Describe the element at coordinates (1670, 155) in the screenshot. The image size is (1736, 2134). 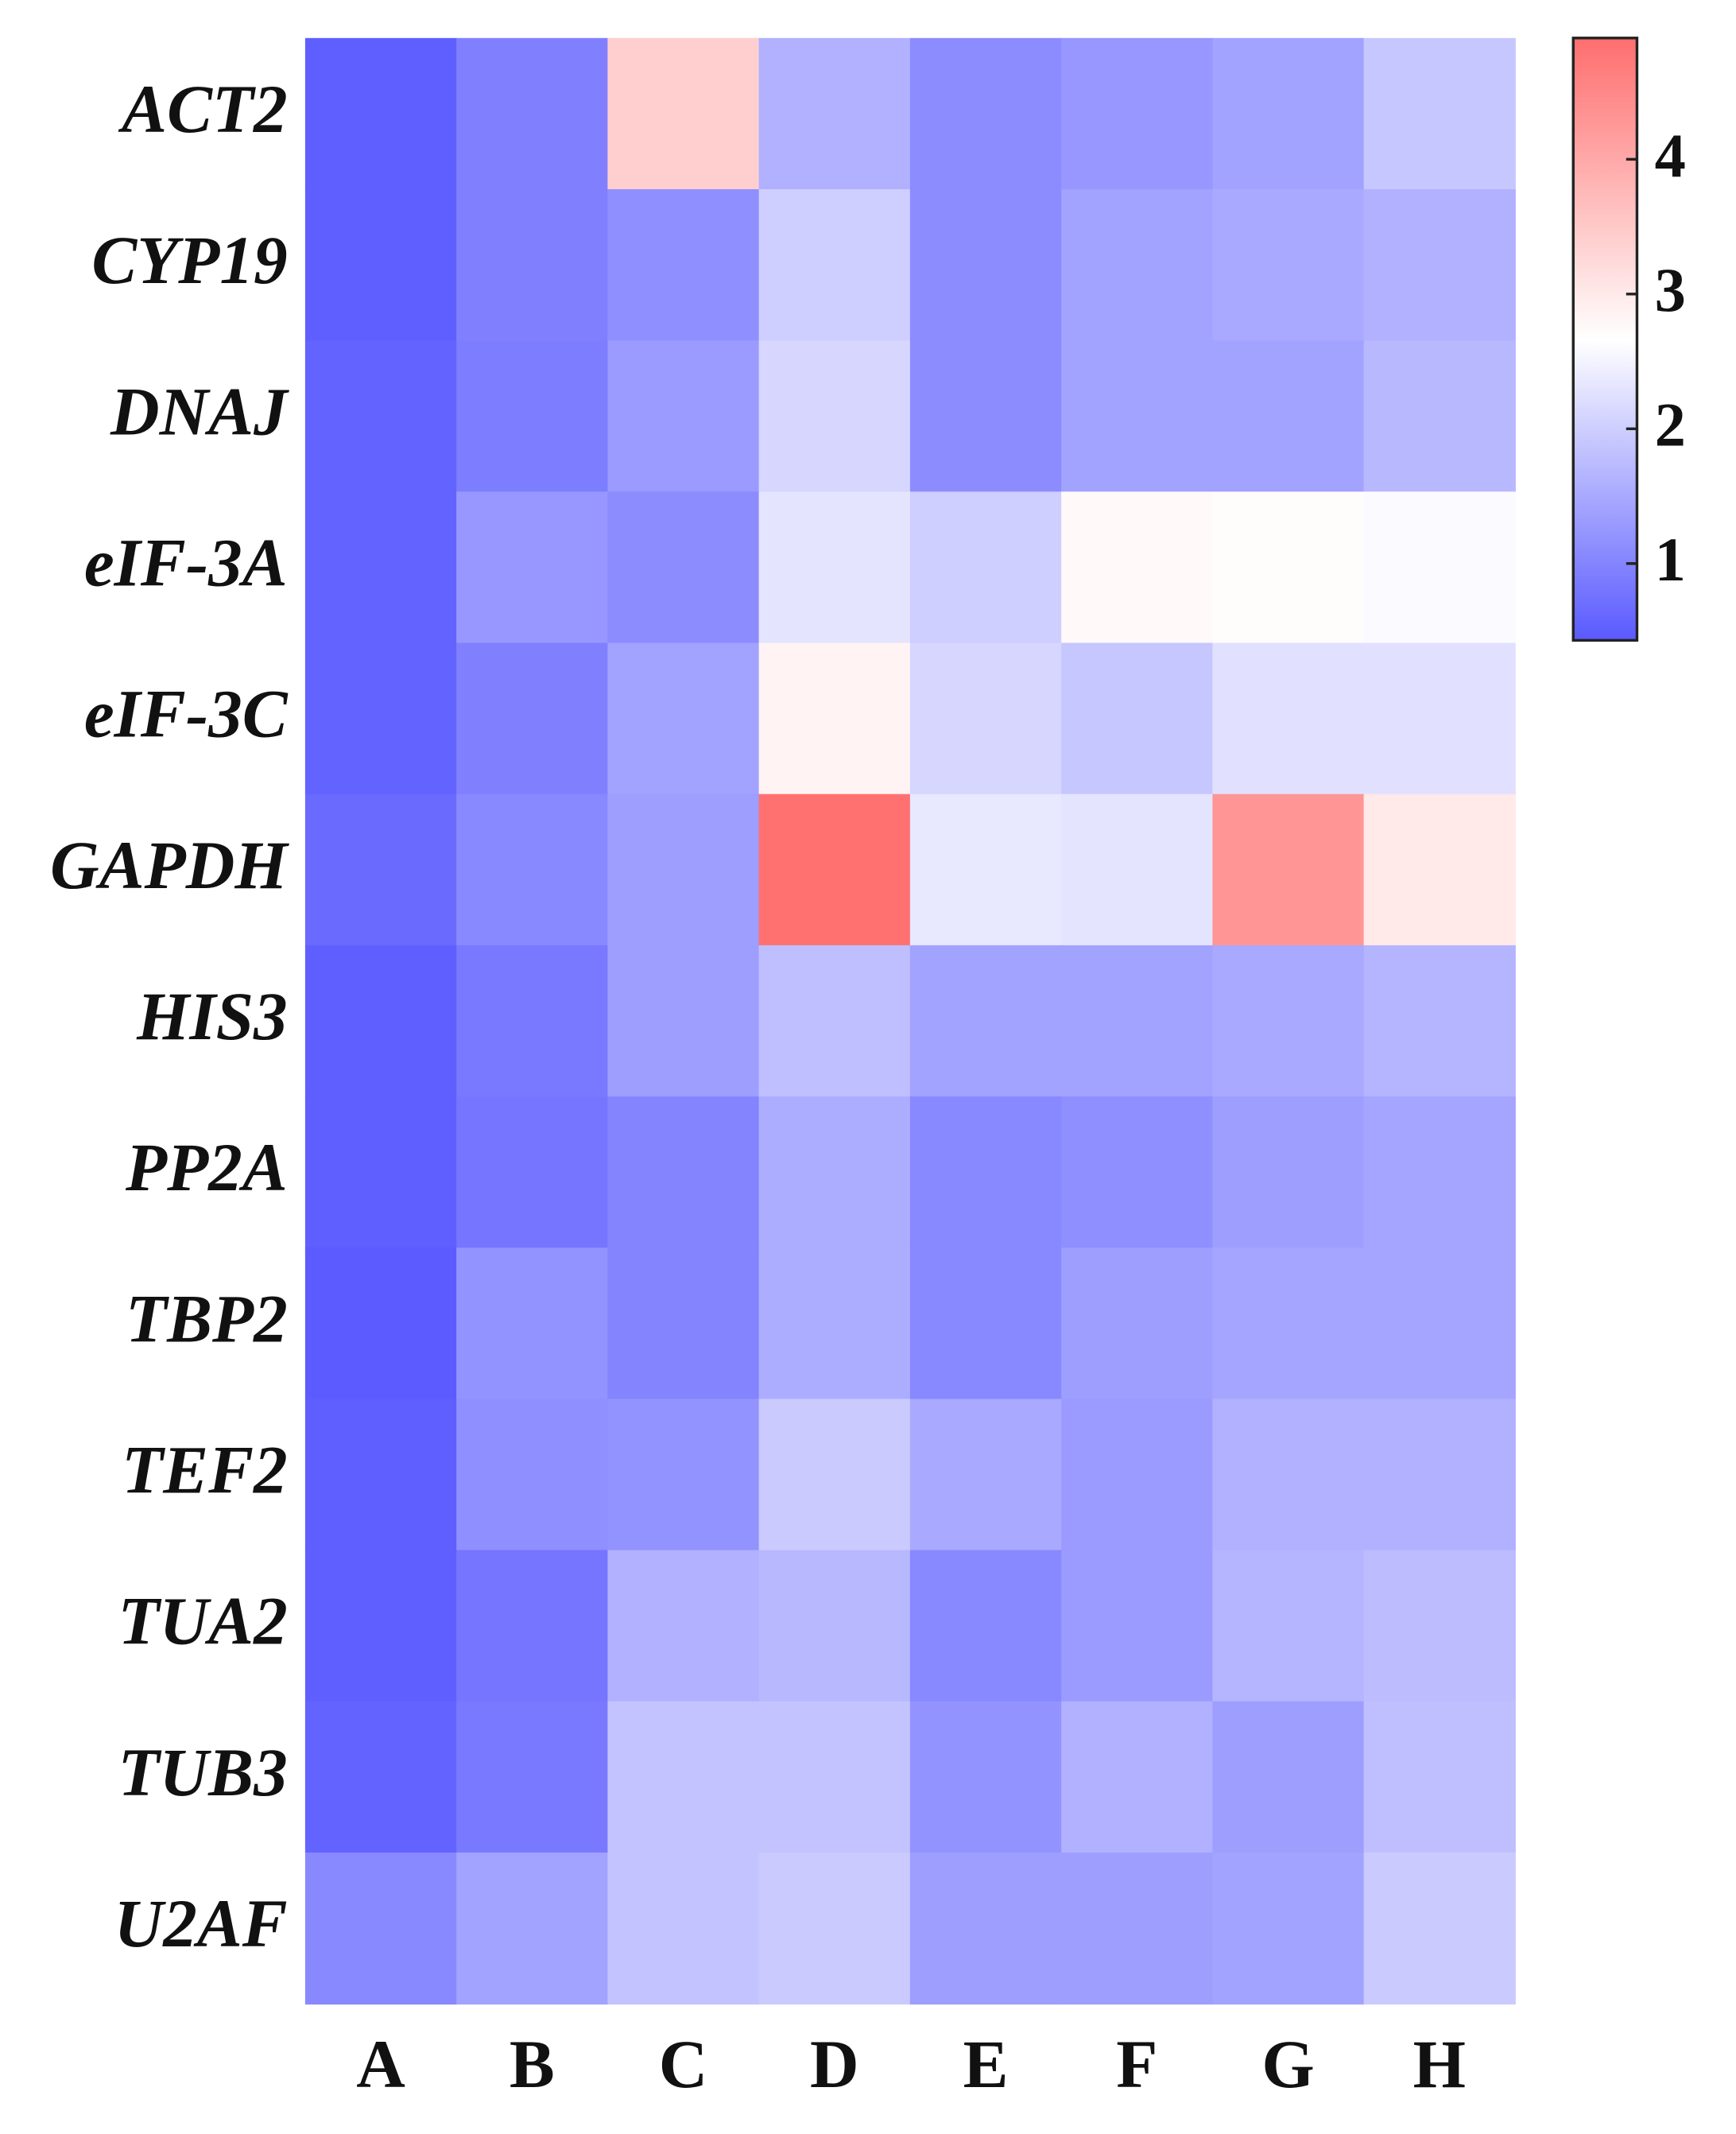
I see `colorbar-tick-label: 4` at that location.